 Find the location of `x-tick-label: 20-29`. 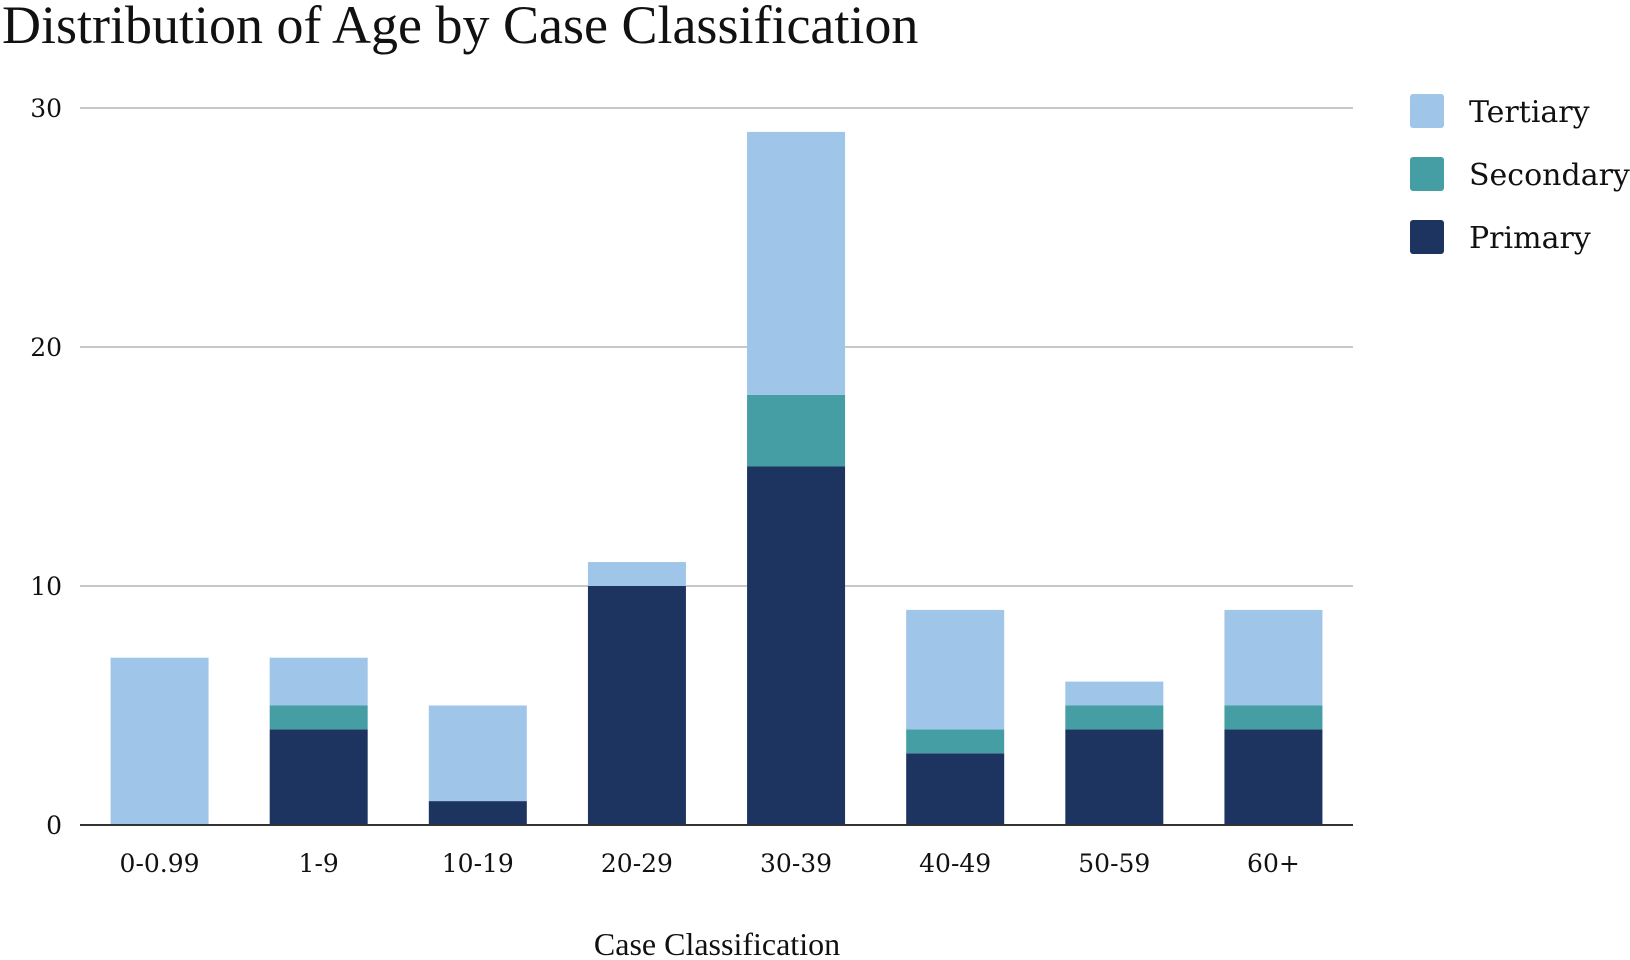

x-tick-label: 20-29 is located at coordinates (637, 863).